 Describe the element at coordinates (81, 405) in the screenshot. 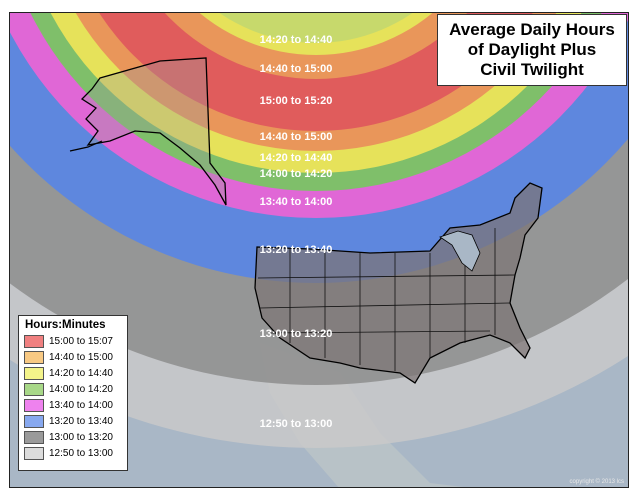

I see `legend-label: 13:40 to 14:00` at that location.